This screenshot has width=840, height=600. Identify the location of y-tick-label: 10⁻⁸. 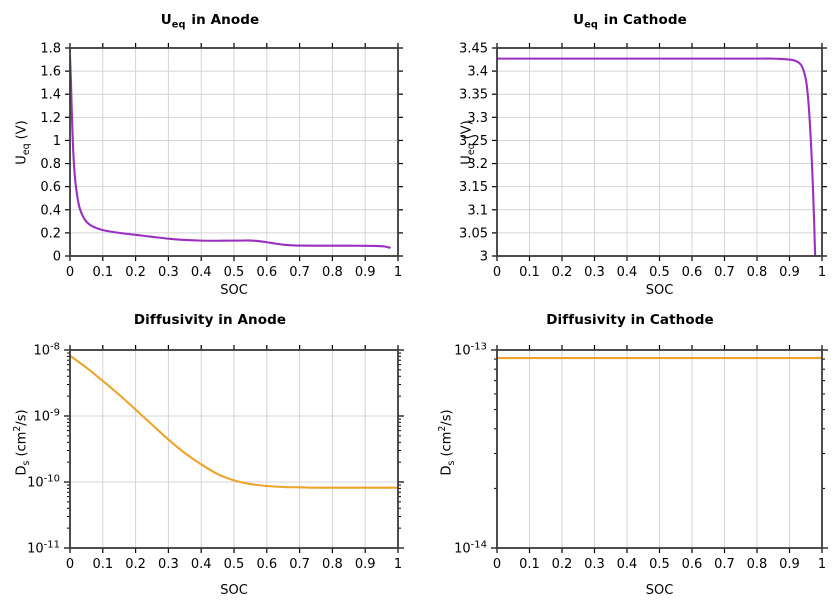
(46, 350).